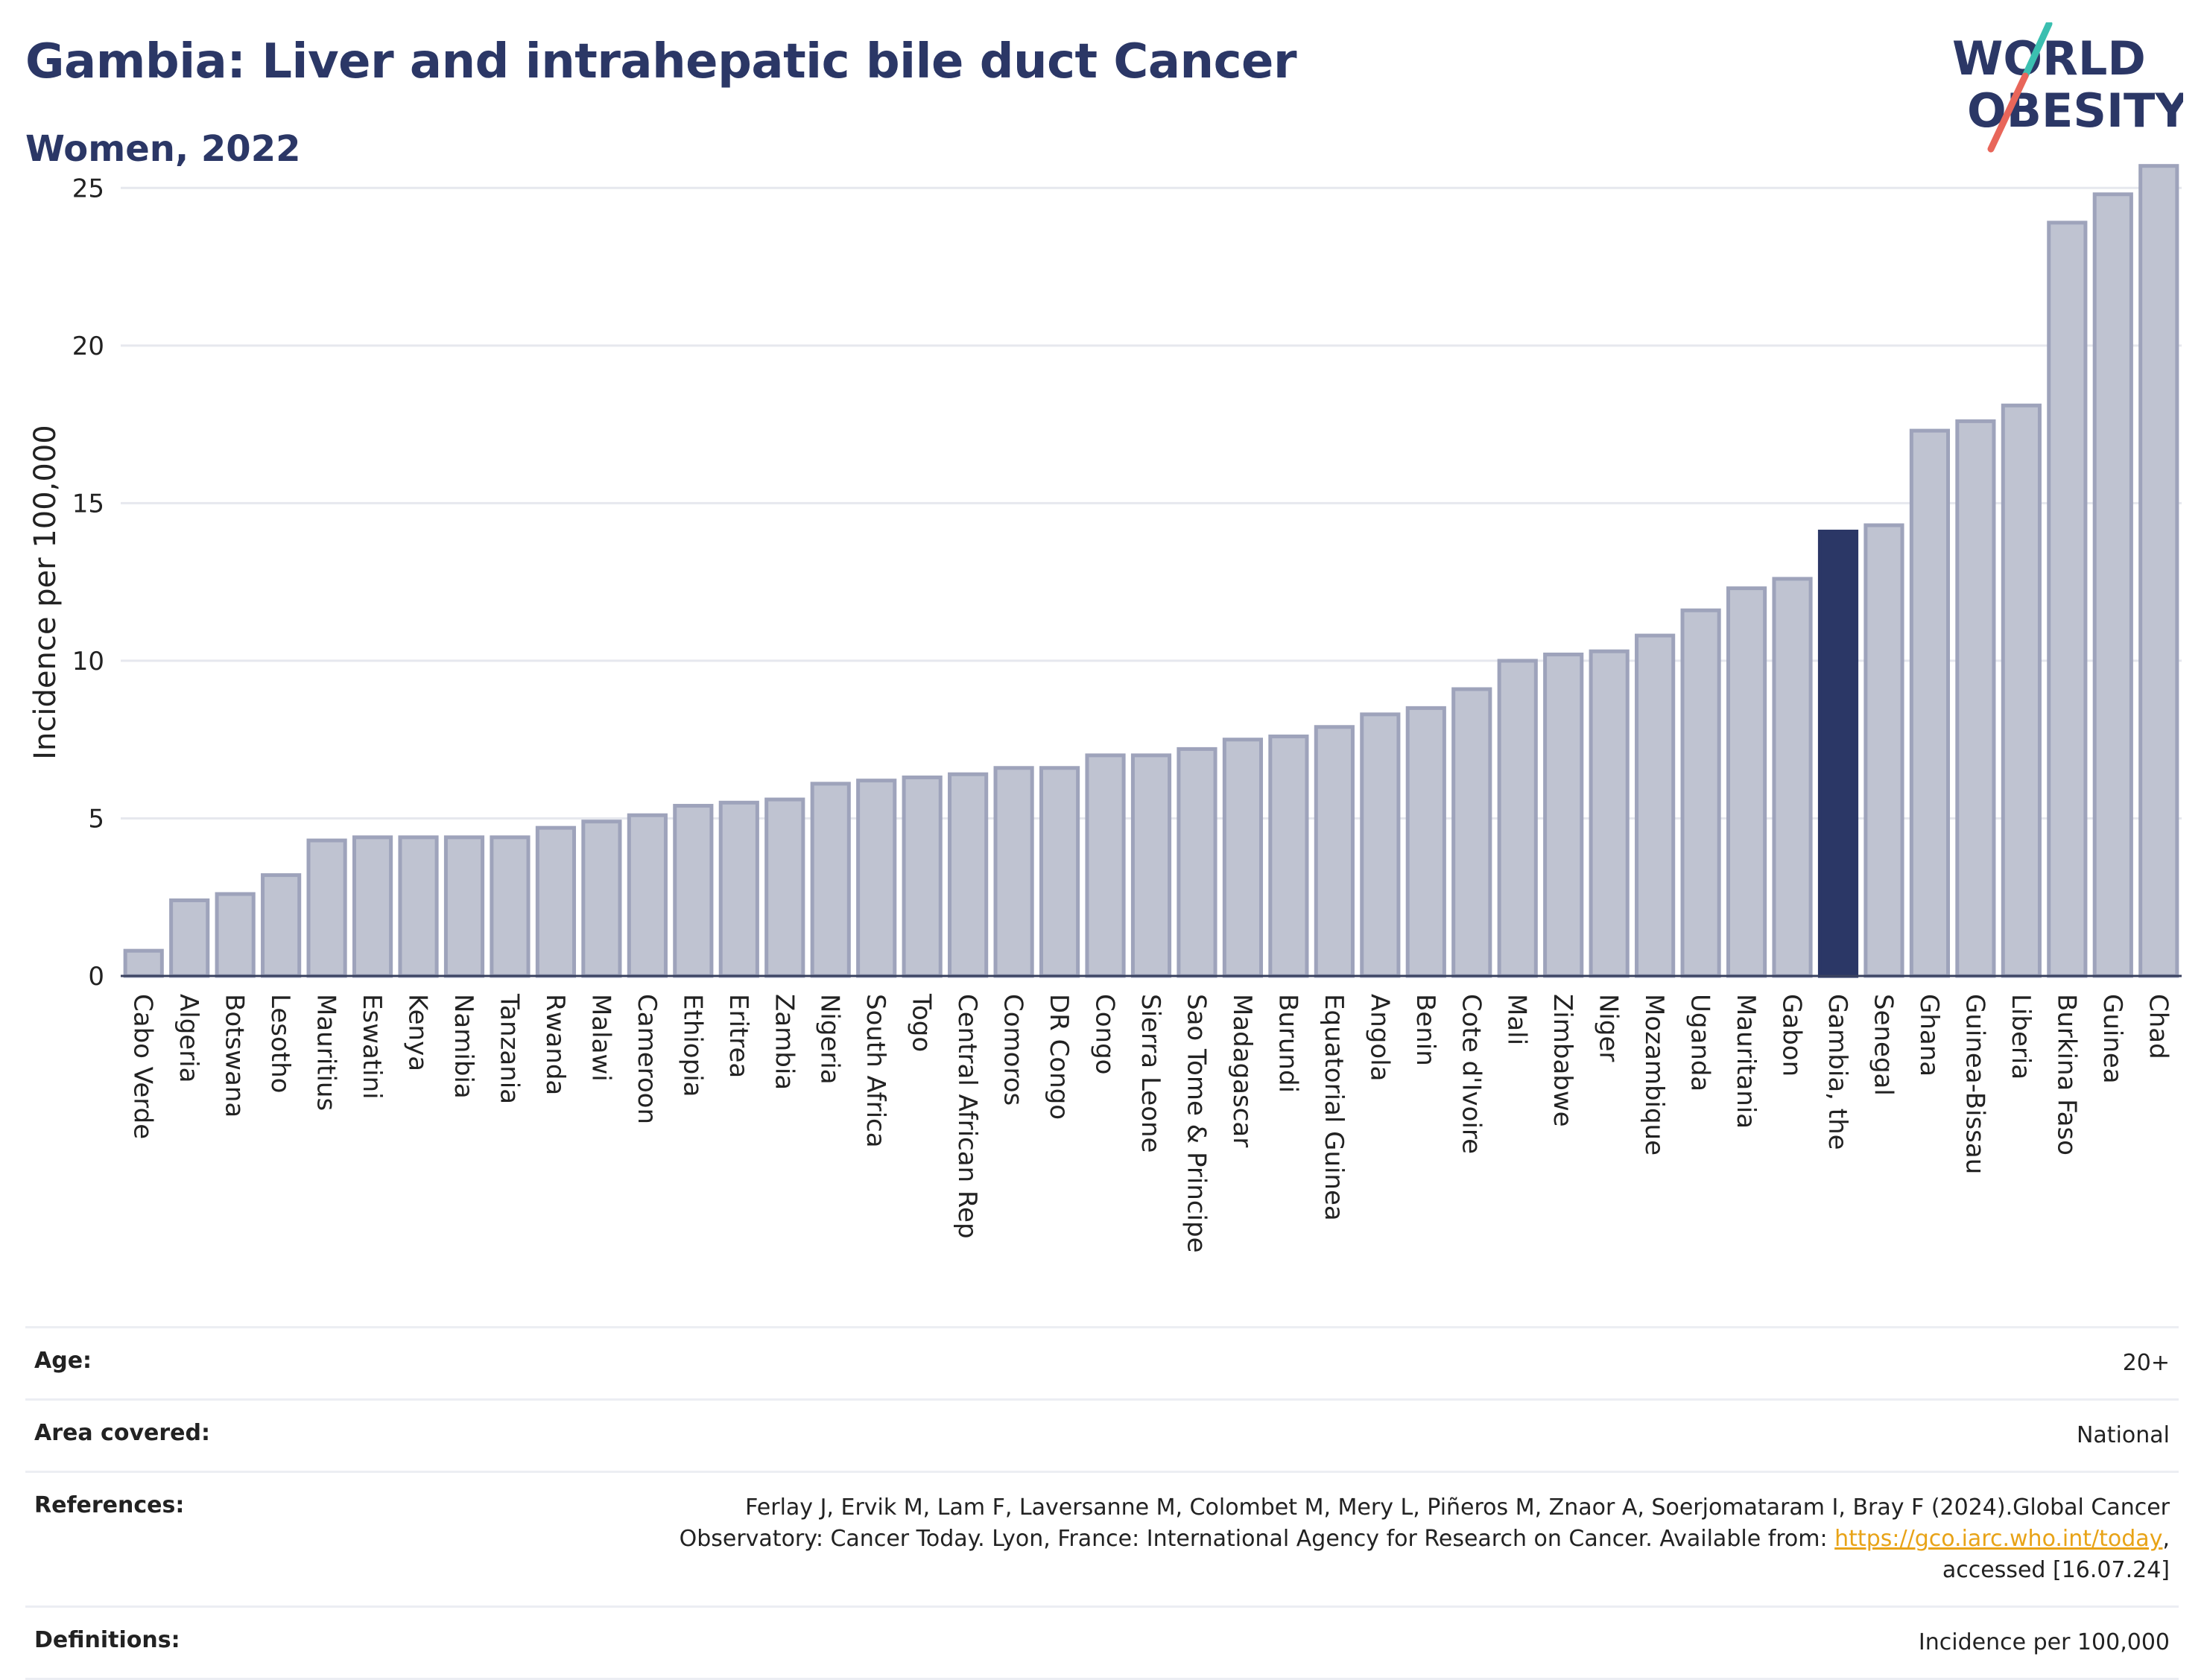 The image size is (2204, 1680). What do you see at coordinates (738, 1036) in the screenshot?
I see `x-category-label: Eritrea` at bounding box center [738, 1036].